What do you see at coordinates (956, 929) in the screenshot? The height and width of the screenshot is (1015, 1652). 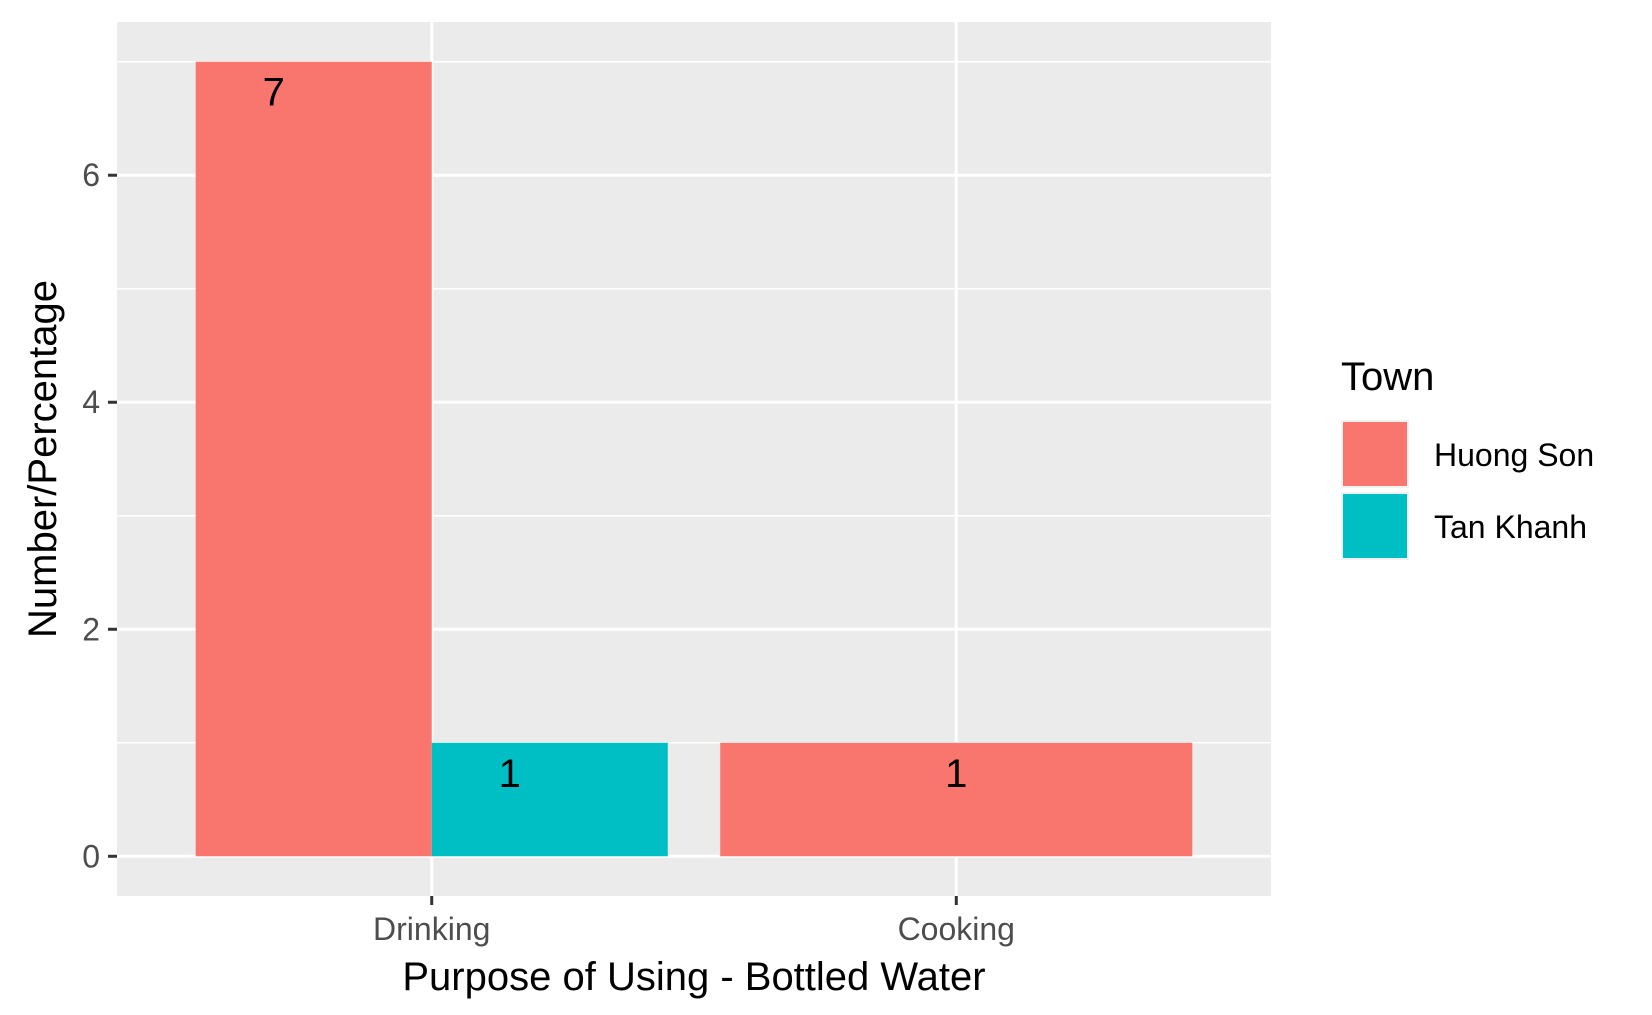 I see `x-tick-label-cooking: Cooking` at bounding box center [956, 929].